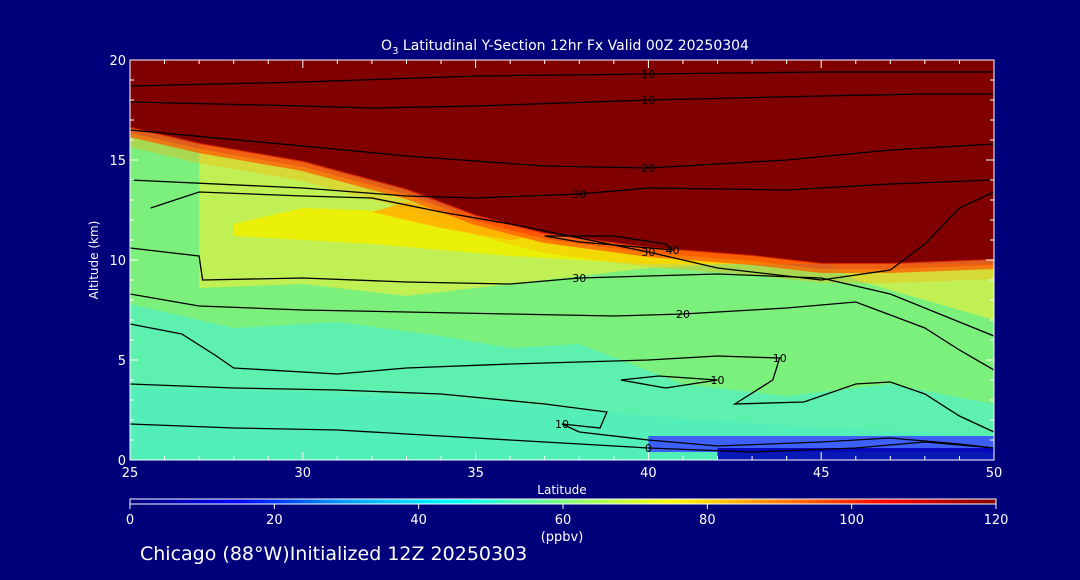 The width and height of the screenshot is (1080, 580). What do you see at coordinates (122, 461) in the screenshot?
I see `y-tick-label: 0` at bounding box center [122, 461].